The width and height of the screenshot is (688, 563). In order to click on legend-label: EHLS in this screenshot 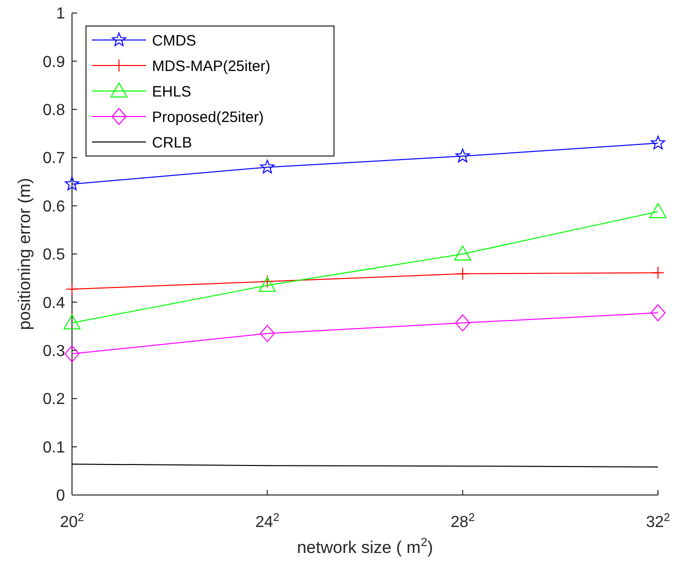, I will do `click(172, 91)`.